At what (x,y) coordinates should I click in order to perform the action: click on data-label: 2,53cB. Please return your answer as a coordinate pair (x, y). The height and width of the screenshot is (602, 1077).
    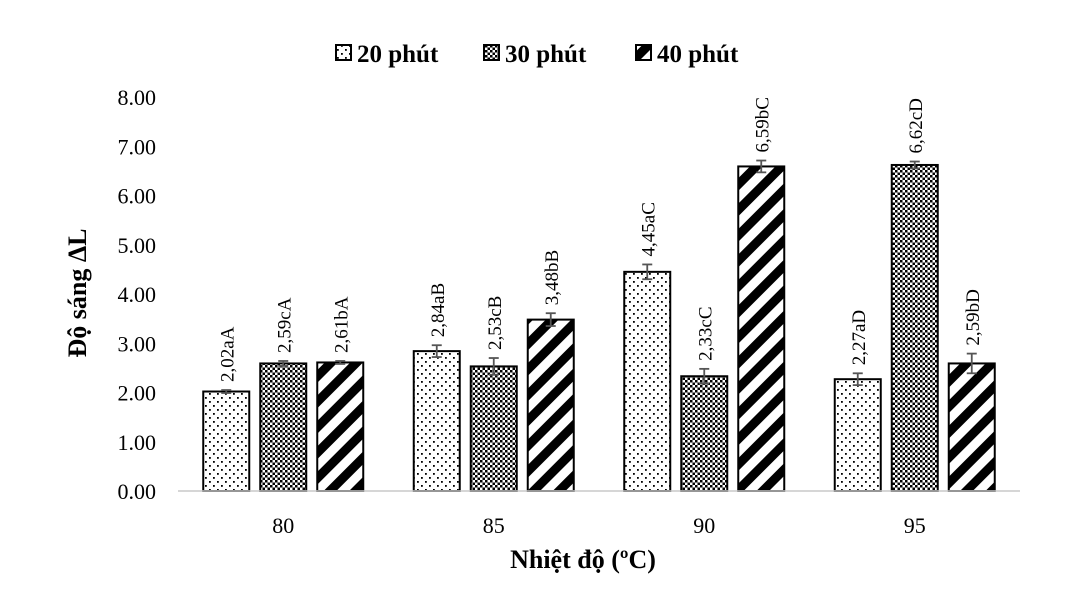
    Looking at the image, I should click on (495, 323).